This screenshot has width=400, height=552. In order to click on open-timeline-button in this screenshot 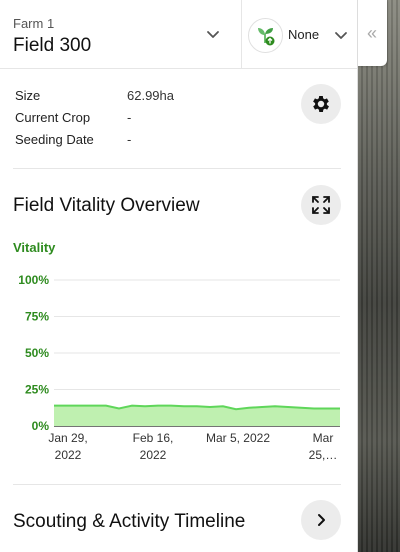, I will do `click(321, 520)`.